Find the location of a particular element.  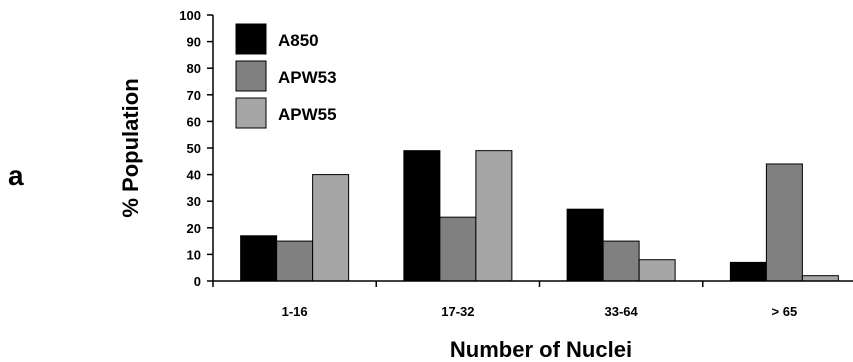

legend-swatch-apw55 is located at coordinates (251, 113).